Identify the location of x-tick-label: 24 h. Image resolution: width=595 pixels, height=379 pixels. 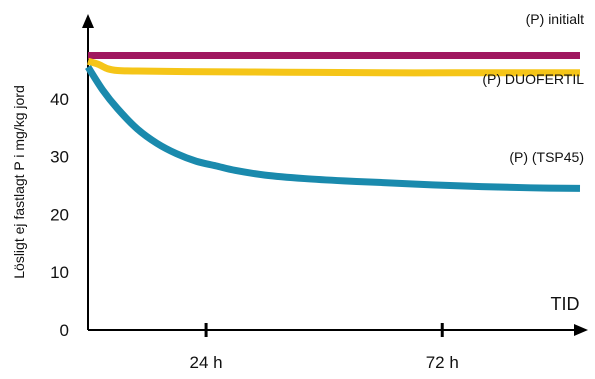
(206, 362).